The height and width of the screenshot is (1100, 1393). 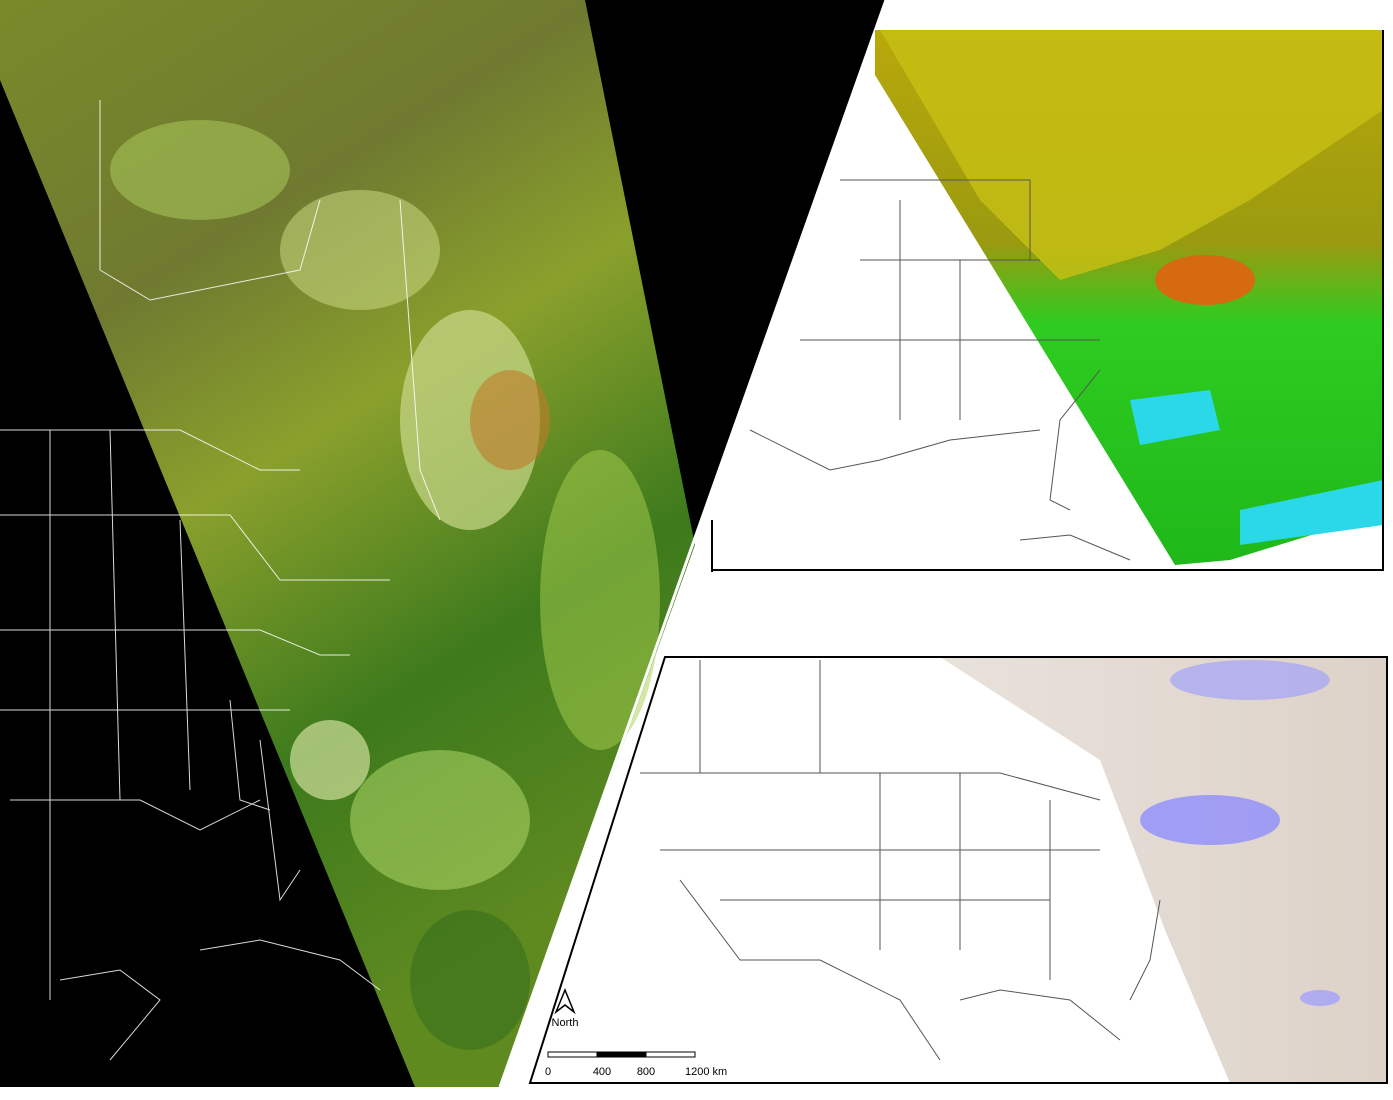 I want to click on north-arrow-icon, so click(x=565, y=1001).